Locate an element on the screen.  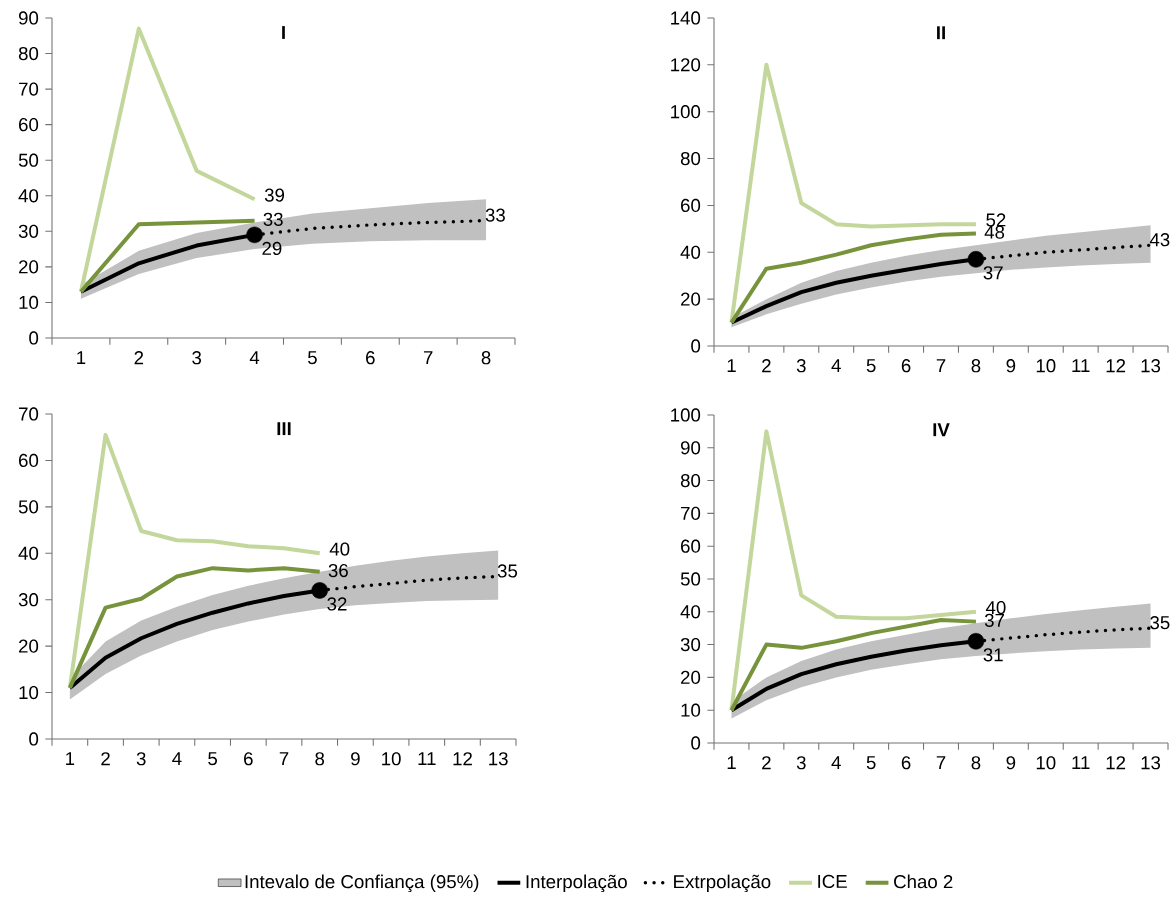
annotation: 36 is located at coordinates (338, 570).